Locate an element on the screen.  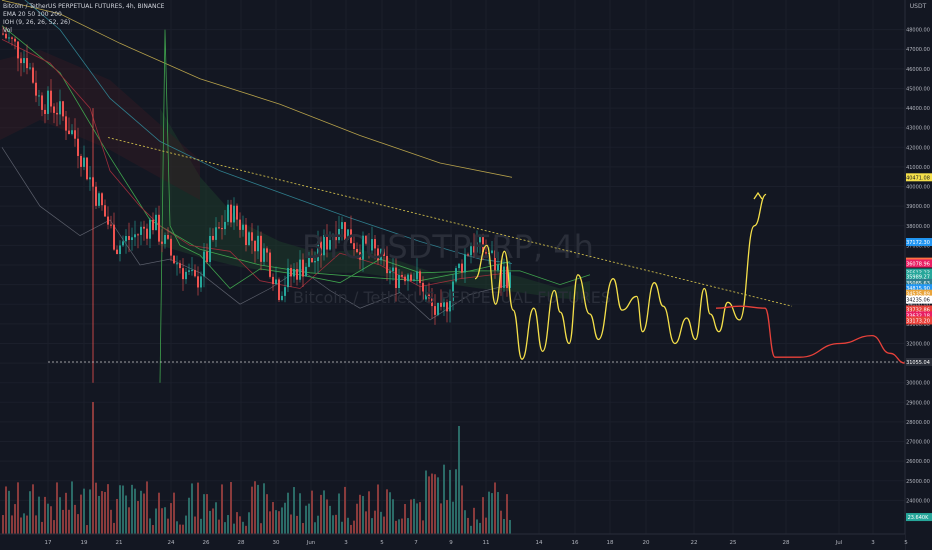
x-tick-label: 16 is located at coordinates (575, 543).